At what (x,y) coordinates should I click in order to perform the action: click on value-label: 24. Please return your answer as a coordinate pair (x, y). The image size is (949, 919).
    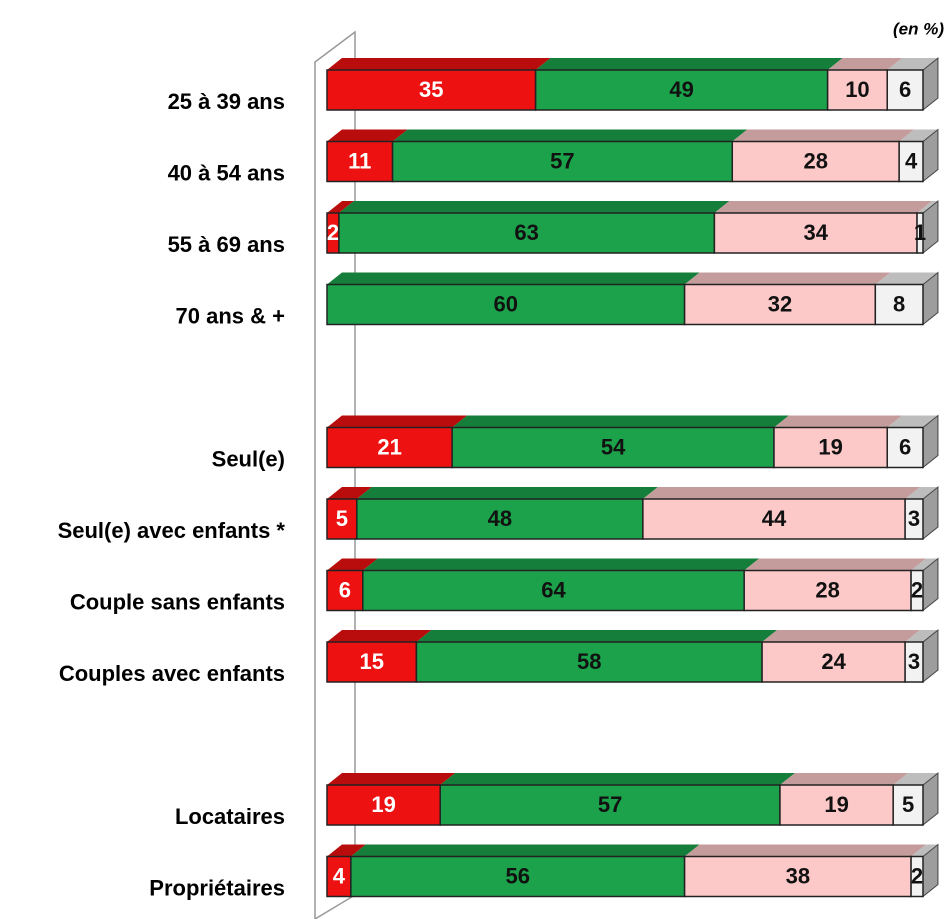
    Looking at the image, I should click on (833, 661).